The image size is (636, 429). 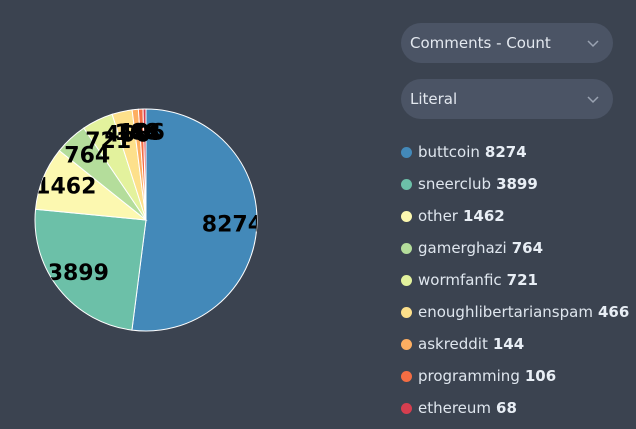 What do you see at coordinates (505, 152) in the screenshot?
I see `legend-value: 8274` at bounding box center [505, 152].